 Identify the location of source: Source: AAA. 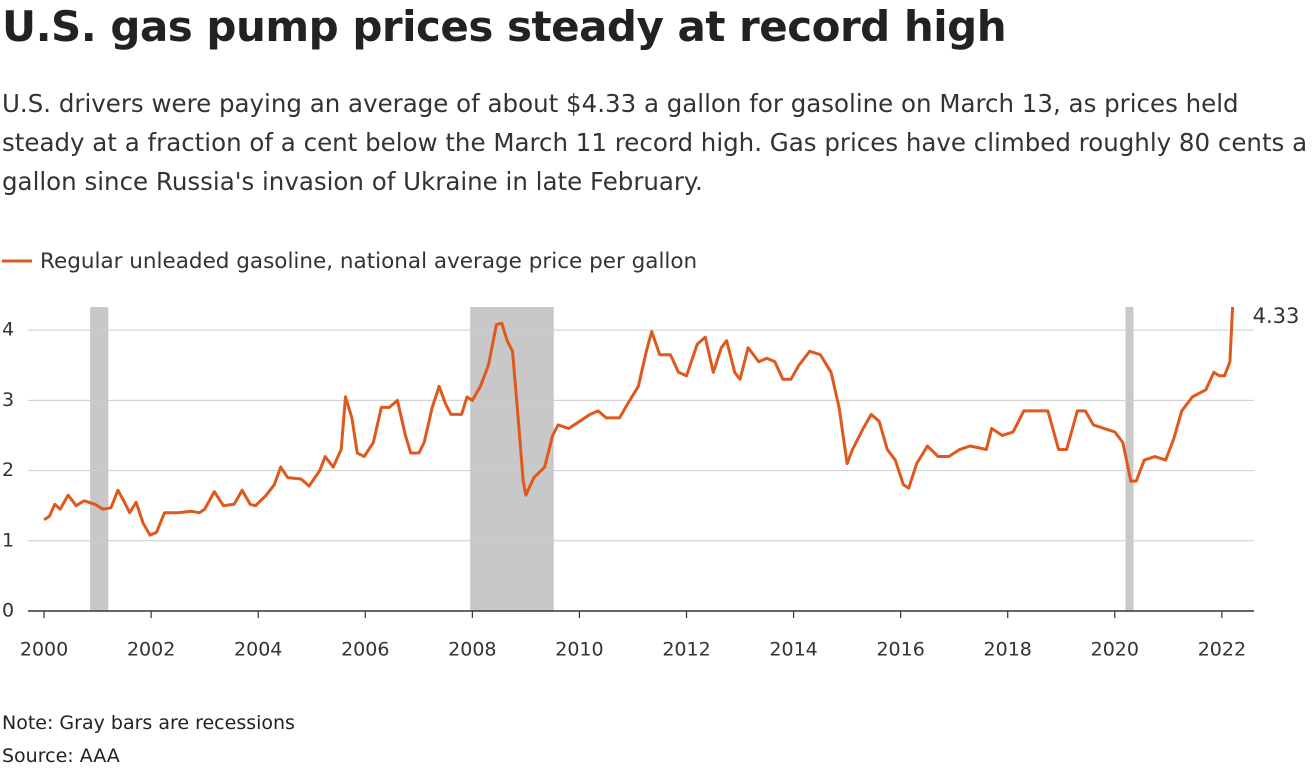
(61, 756).